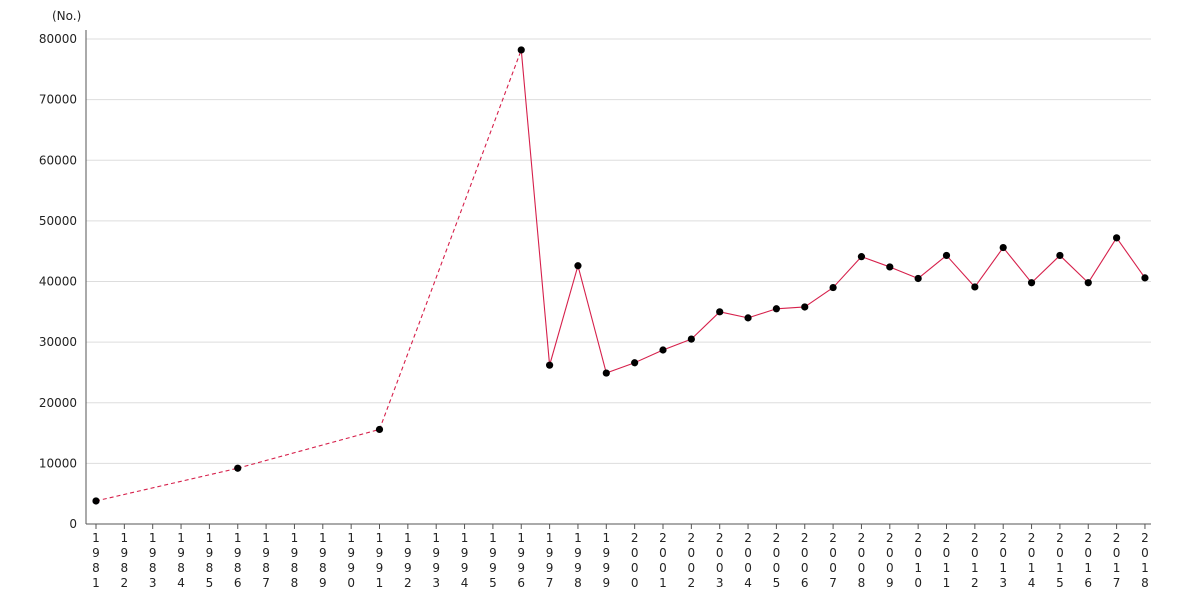 The height and width of the screenshot is (604, 1180). Describe the element at coordinates (58, 160) in the screenshot. I see `y-tick-label: 60000` at that location.